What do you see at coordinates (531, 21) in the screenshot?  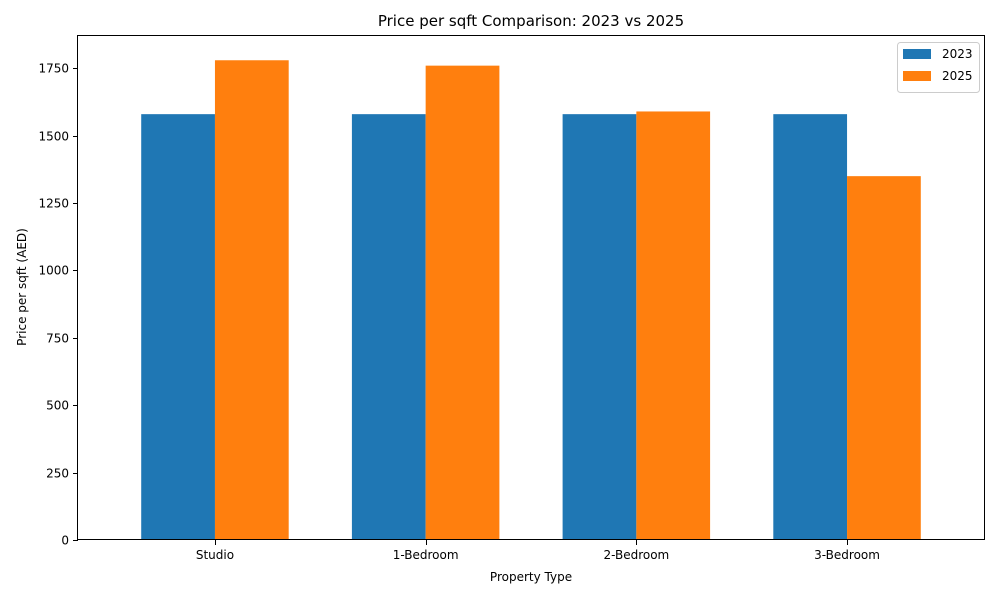 I see `chart-title: Price per sqft Comparison: 2023 vs 2025` at bounding box center [531, 21].